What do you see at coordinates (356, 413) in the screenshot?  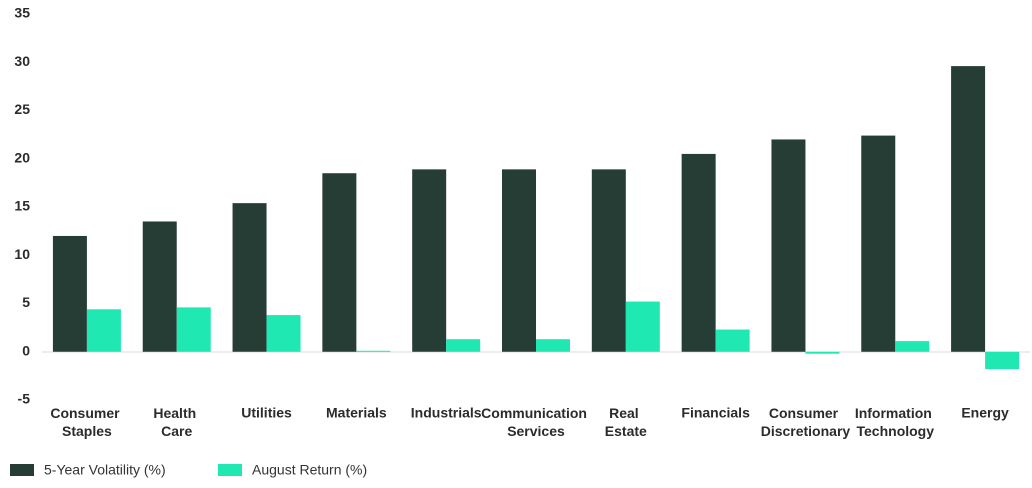 I see `x-tick-label: Materials` at bounding box center [356, 413].